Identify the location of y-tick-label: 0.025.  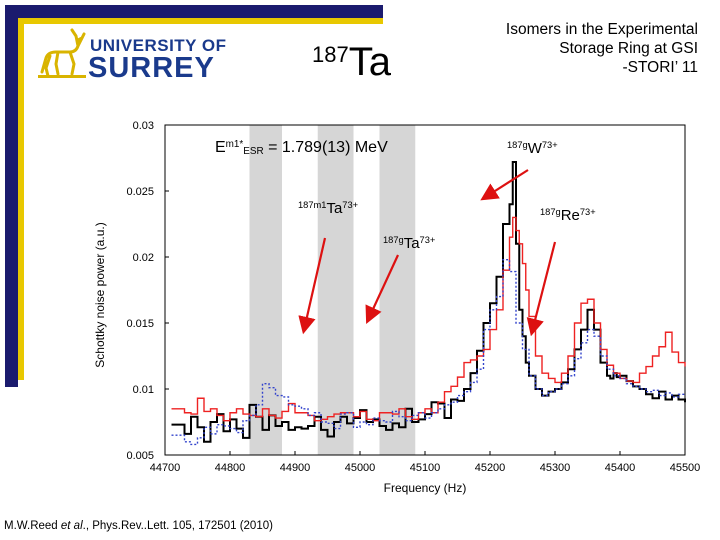
(140, 192).